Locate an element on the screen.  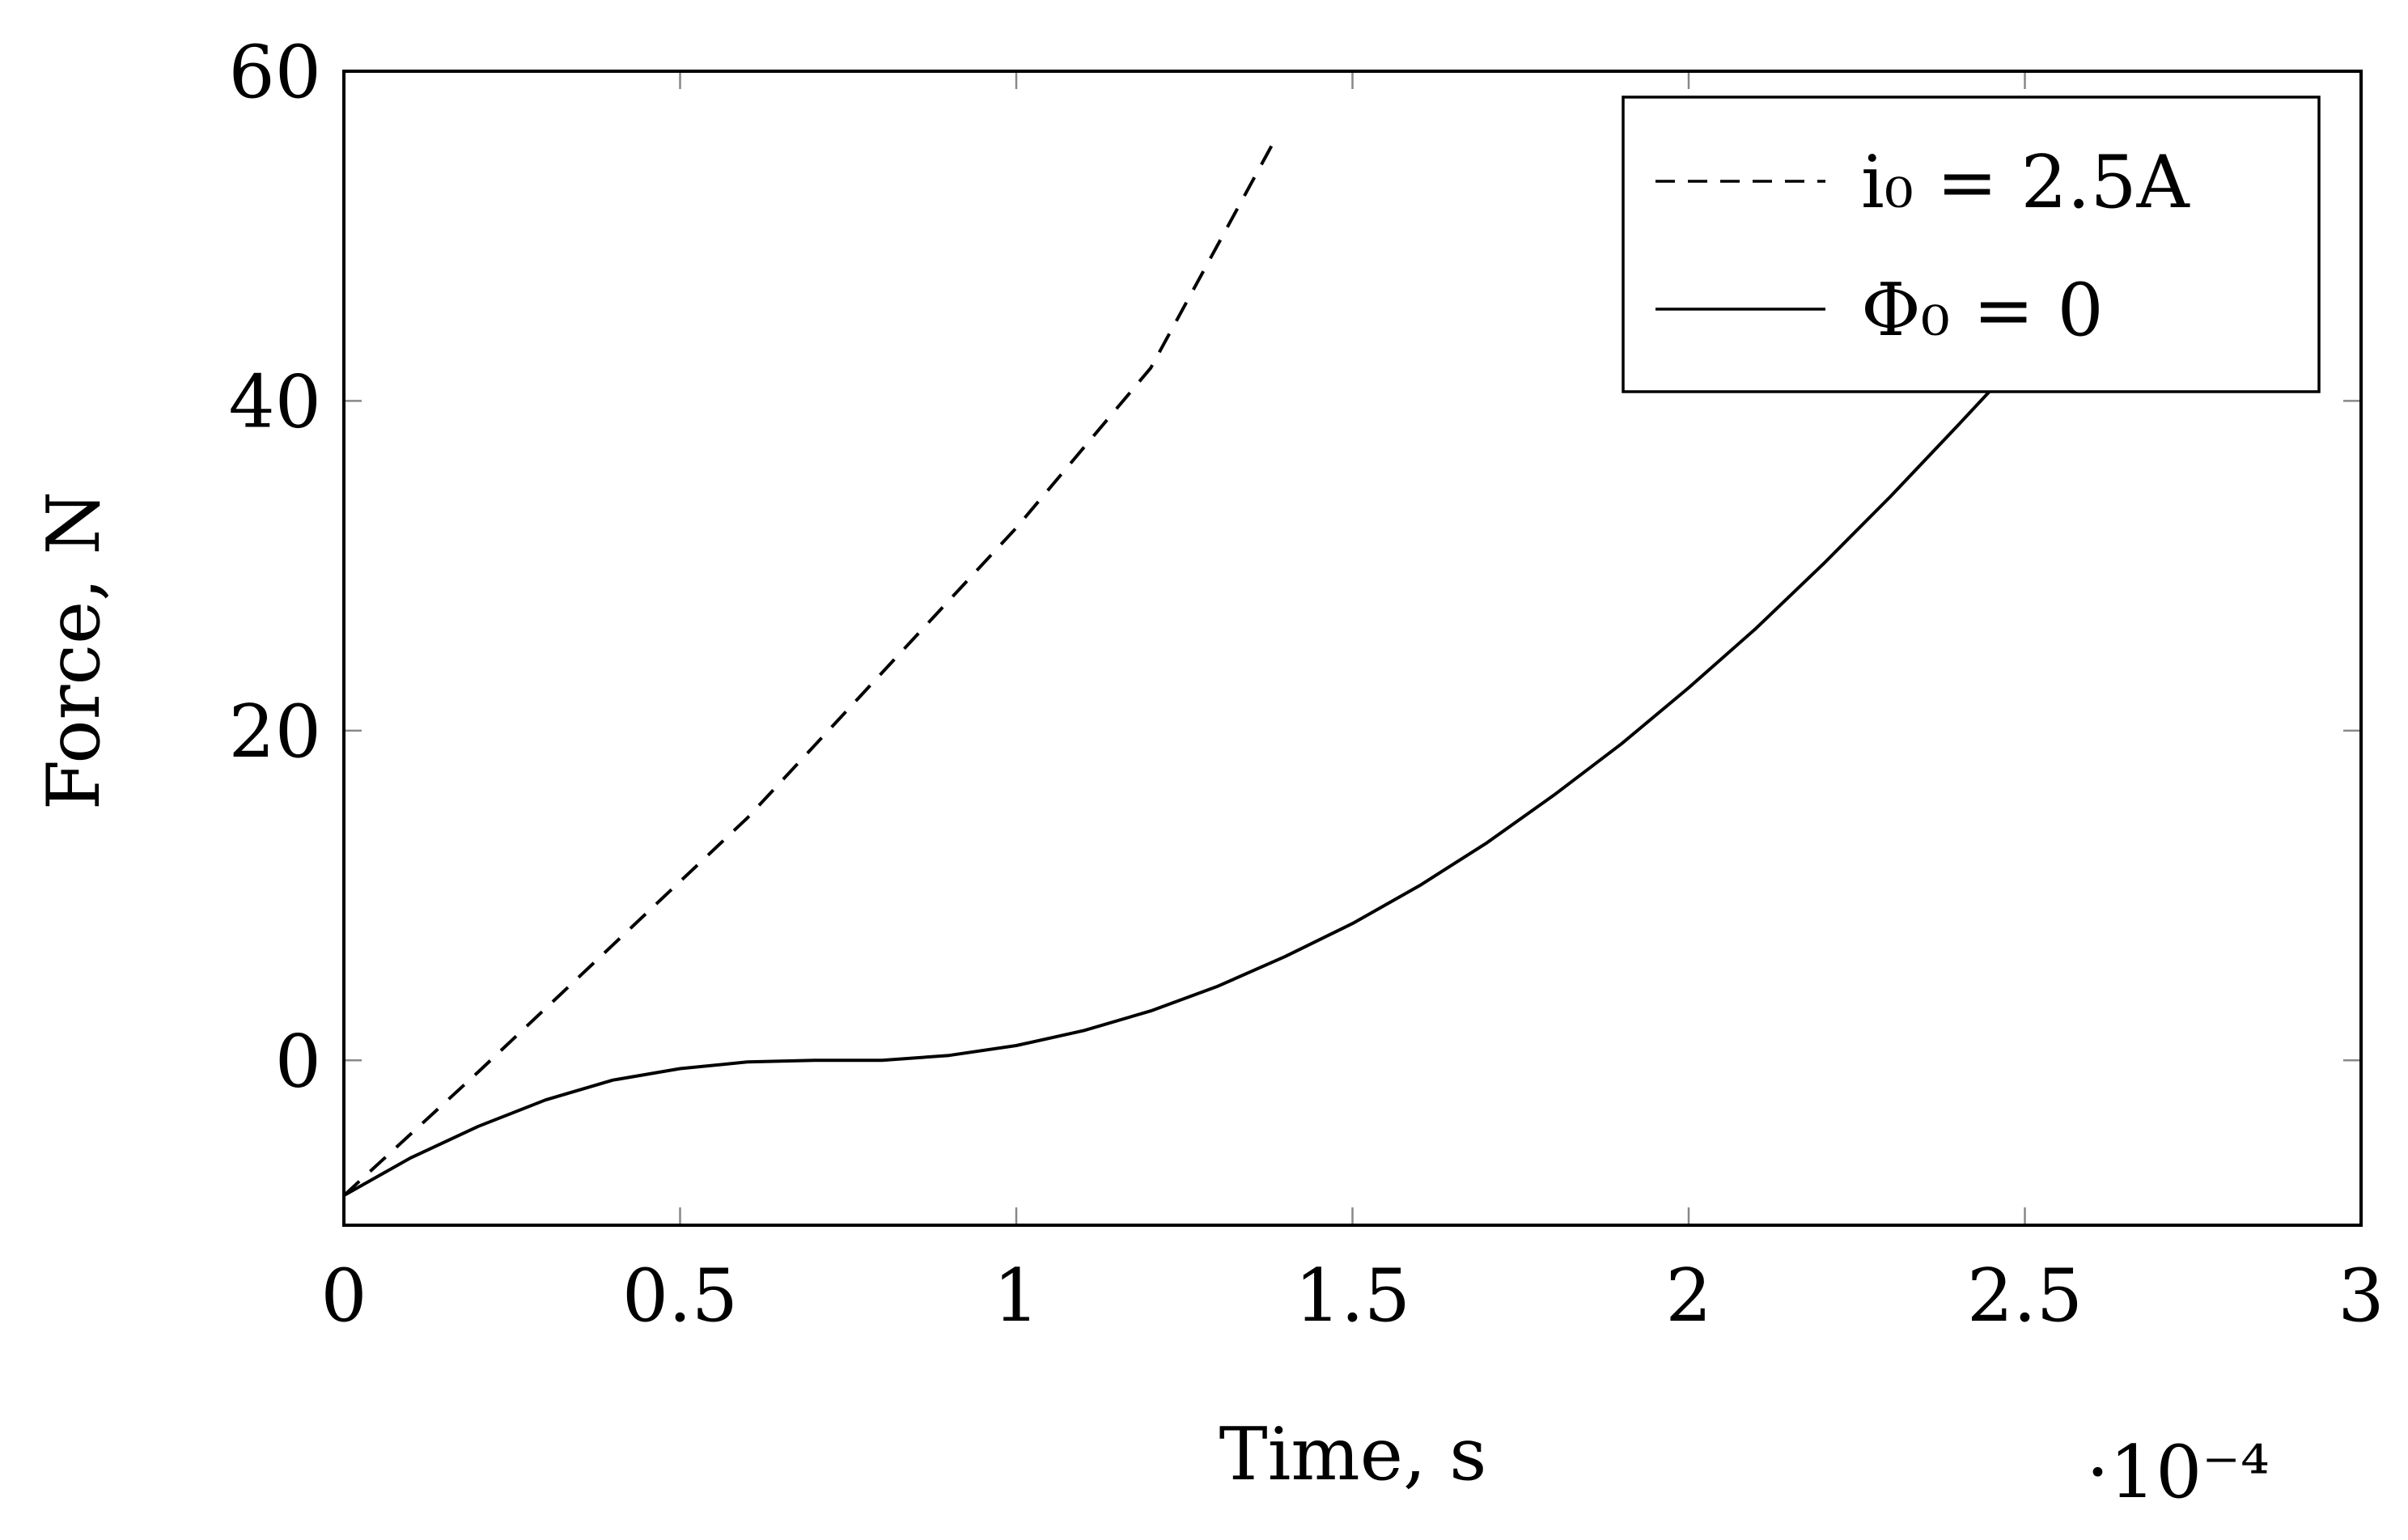
y-tick-label: 20 is located at coordinates (274, 732).